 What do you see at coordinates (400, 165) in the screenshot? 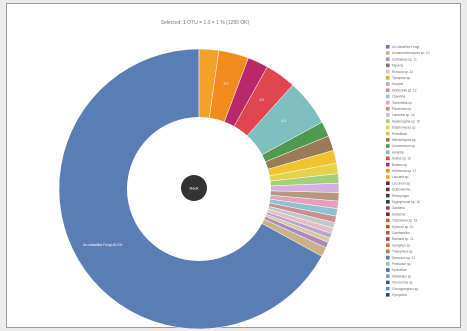
I see `legend-item-label: Boletus sp.` at bounding box center [400, 165].